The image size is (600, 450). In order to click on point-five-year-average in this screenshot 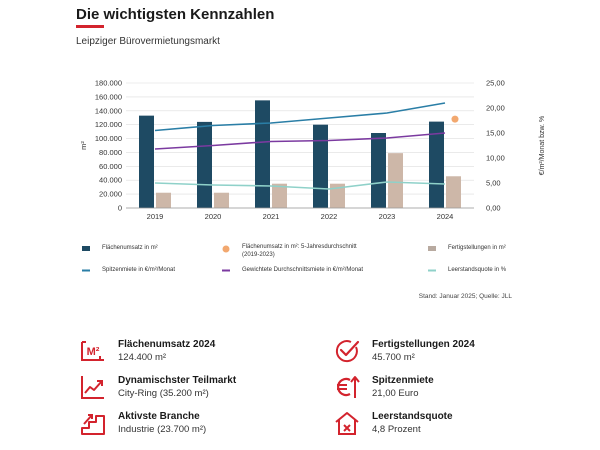, I will do `click(455, 119)`.